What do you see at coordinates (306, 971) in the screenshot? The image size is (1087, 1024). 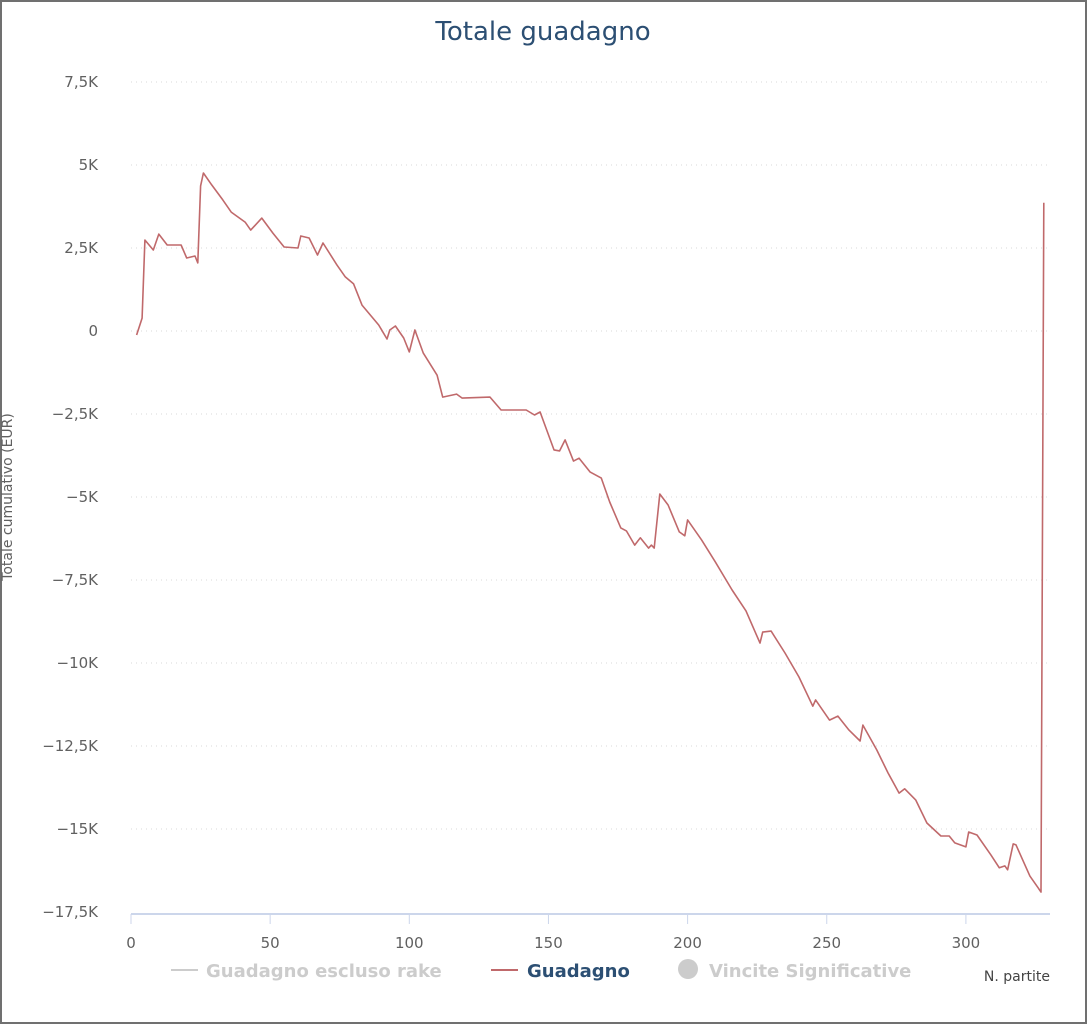 I see `legend-item-guadagno-escluso-rake: Guadagno escluso rake` at bounding box center [306, 971].